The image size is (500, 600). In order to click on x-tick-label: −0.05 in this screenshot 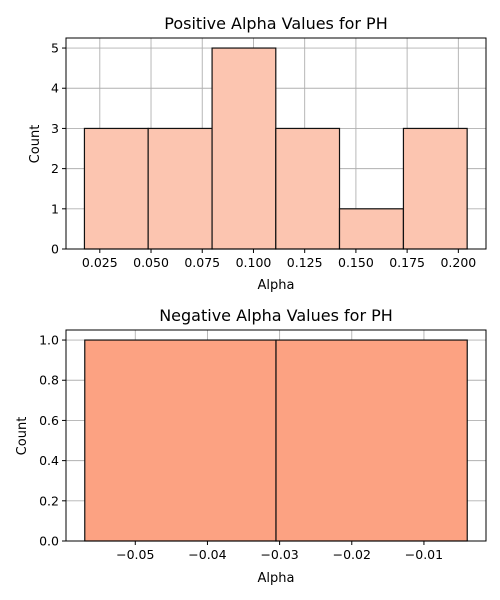, I will do `click(135, 554)`.